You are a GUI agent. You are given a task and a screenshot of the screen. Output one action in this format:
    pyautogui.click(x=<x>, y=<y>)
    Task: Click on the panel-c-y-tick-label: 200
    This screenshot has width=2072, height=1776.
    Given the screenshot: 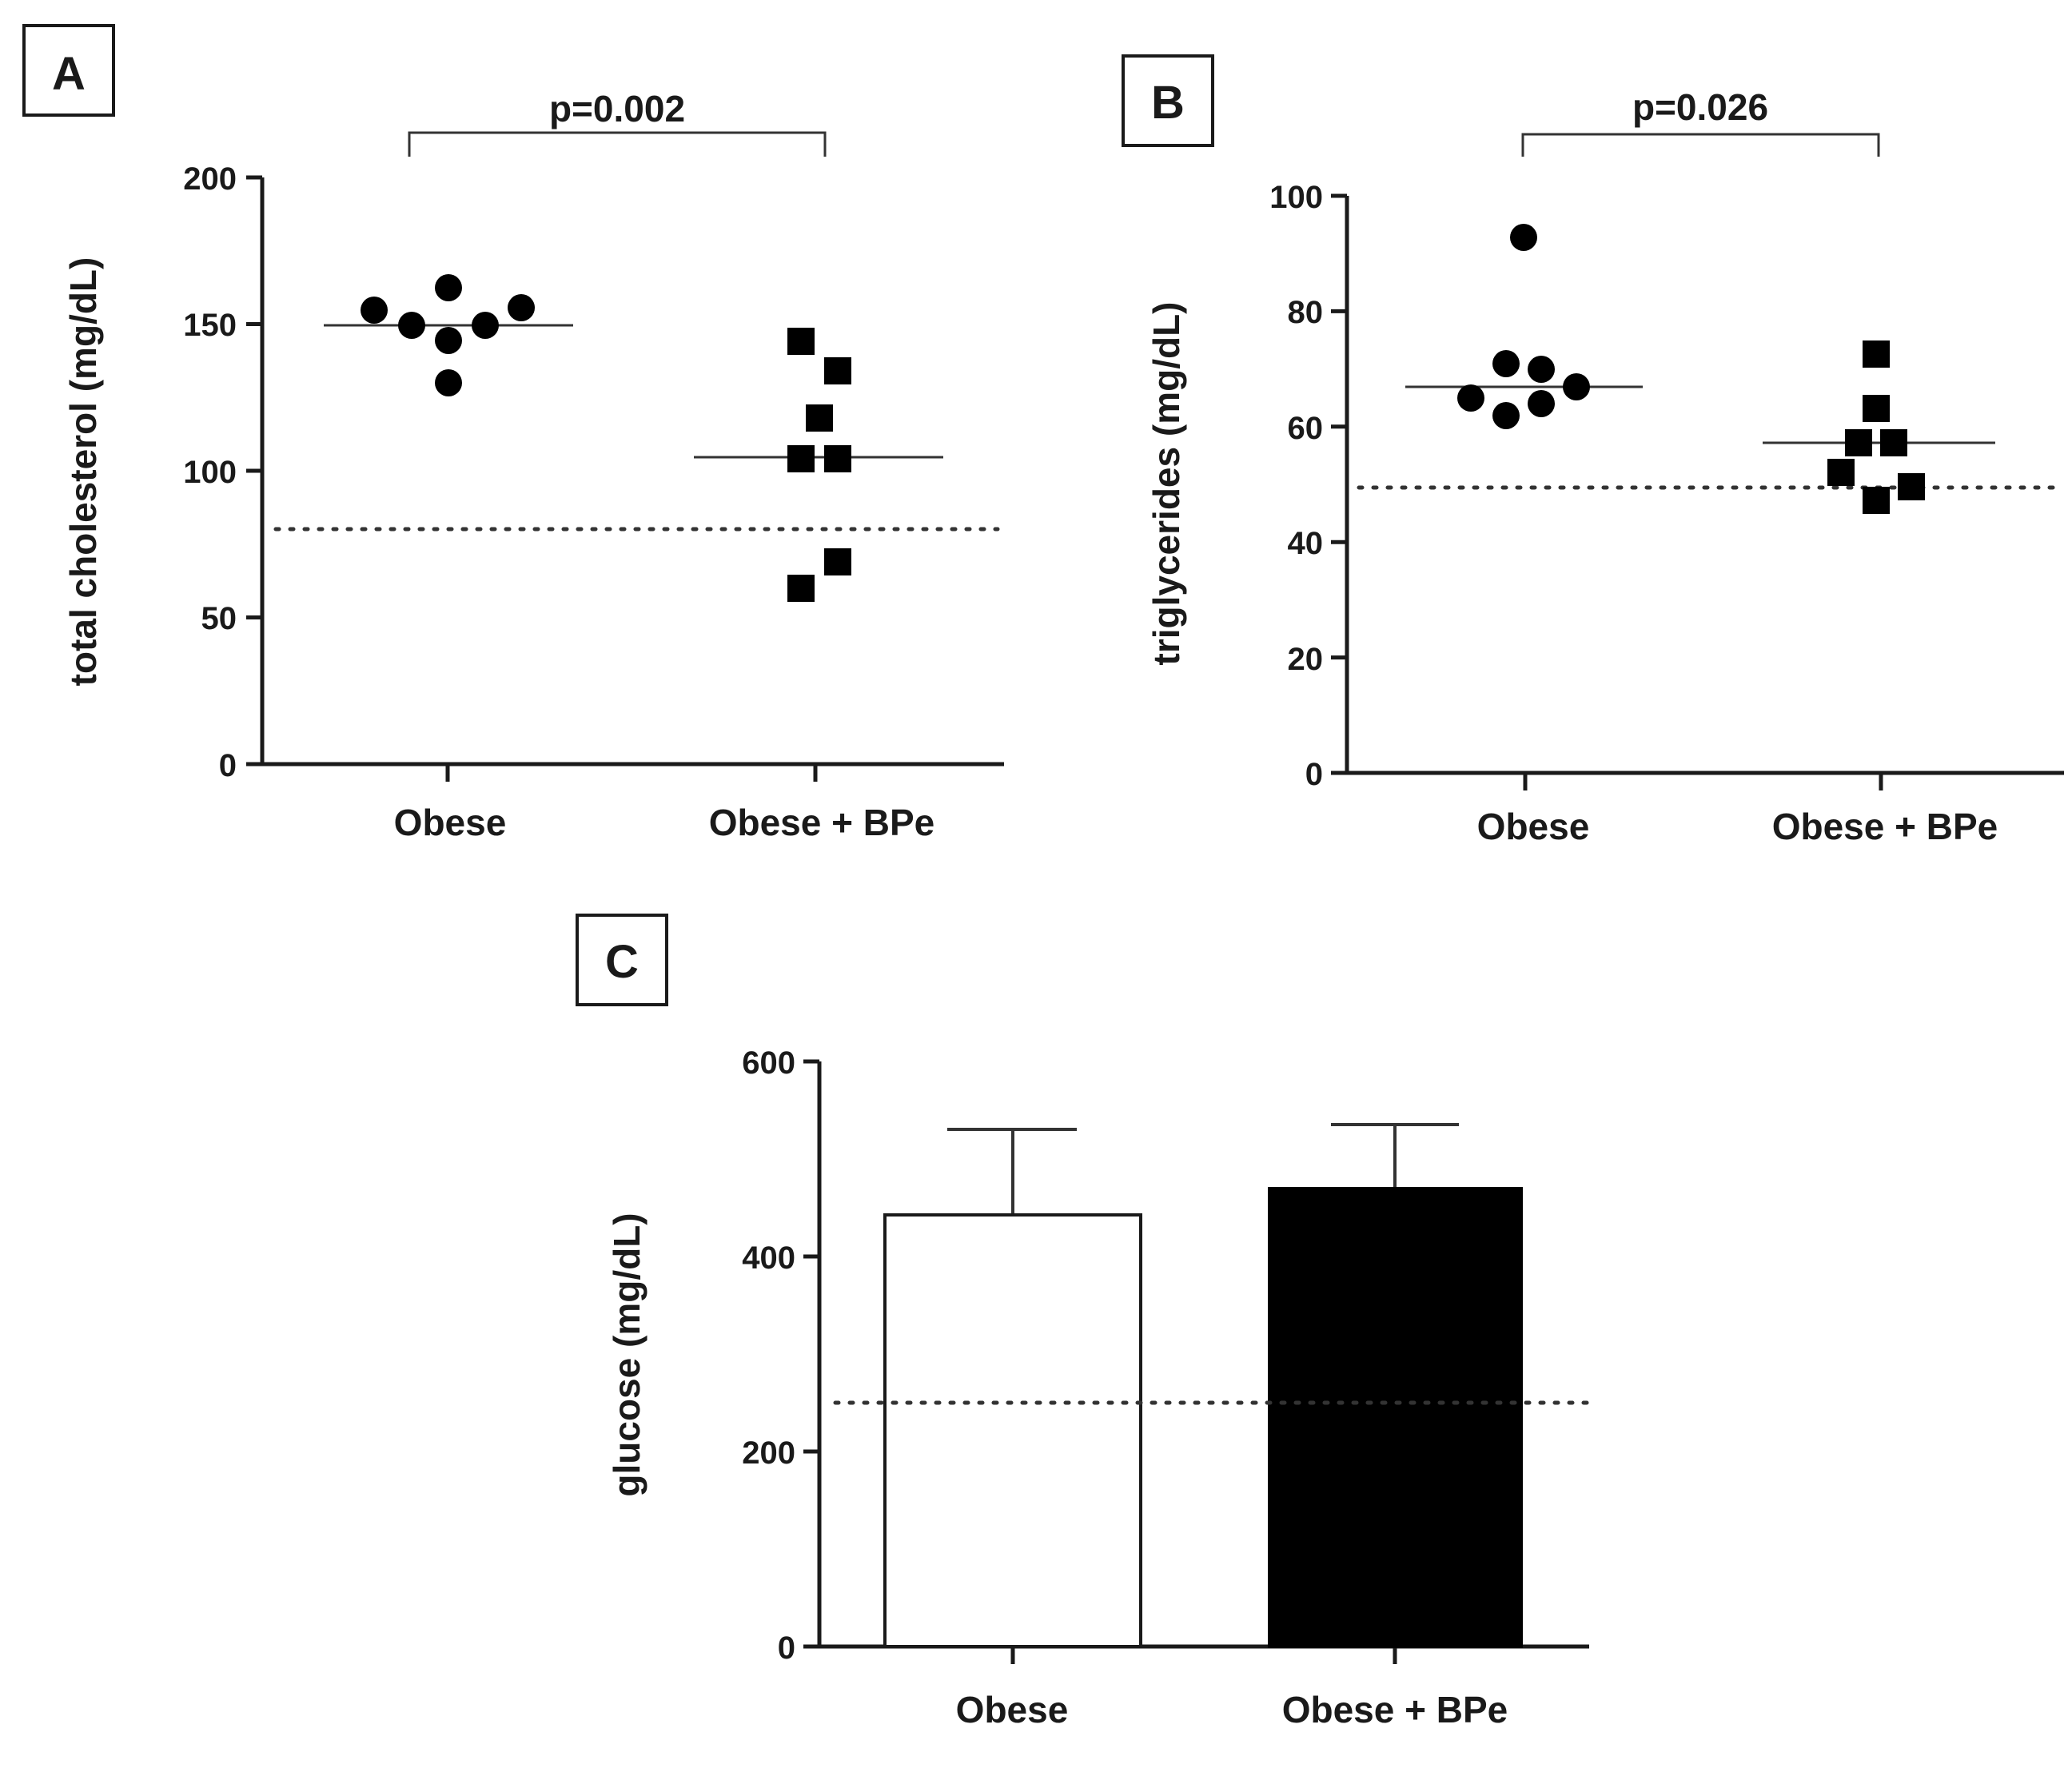 What is the action you would take?
    pyautogui.click(x=768, y=1453)
    